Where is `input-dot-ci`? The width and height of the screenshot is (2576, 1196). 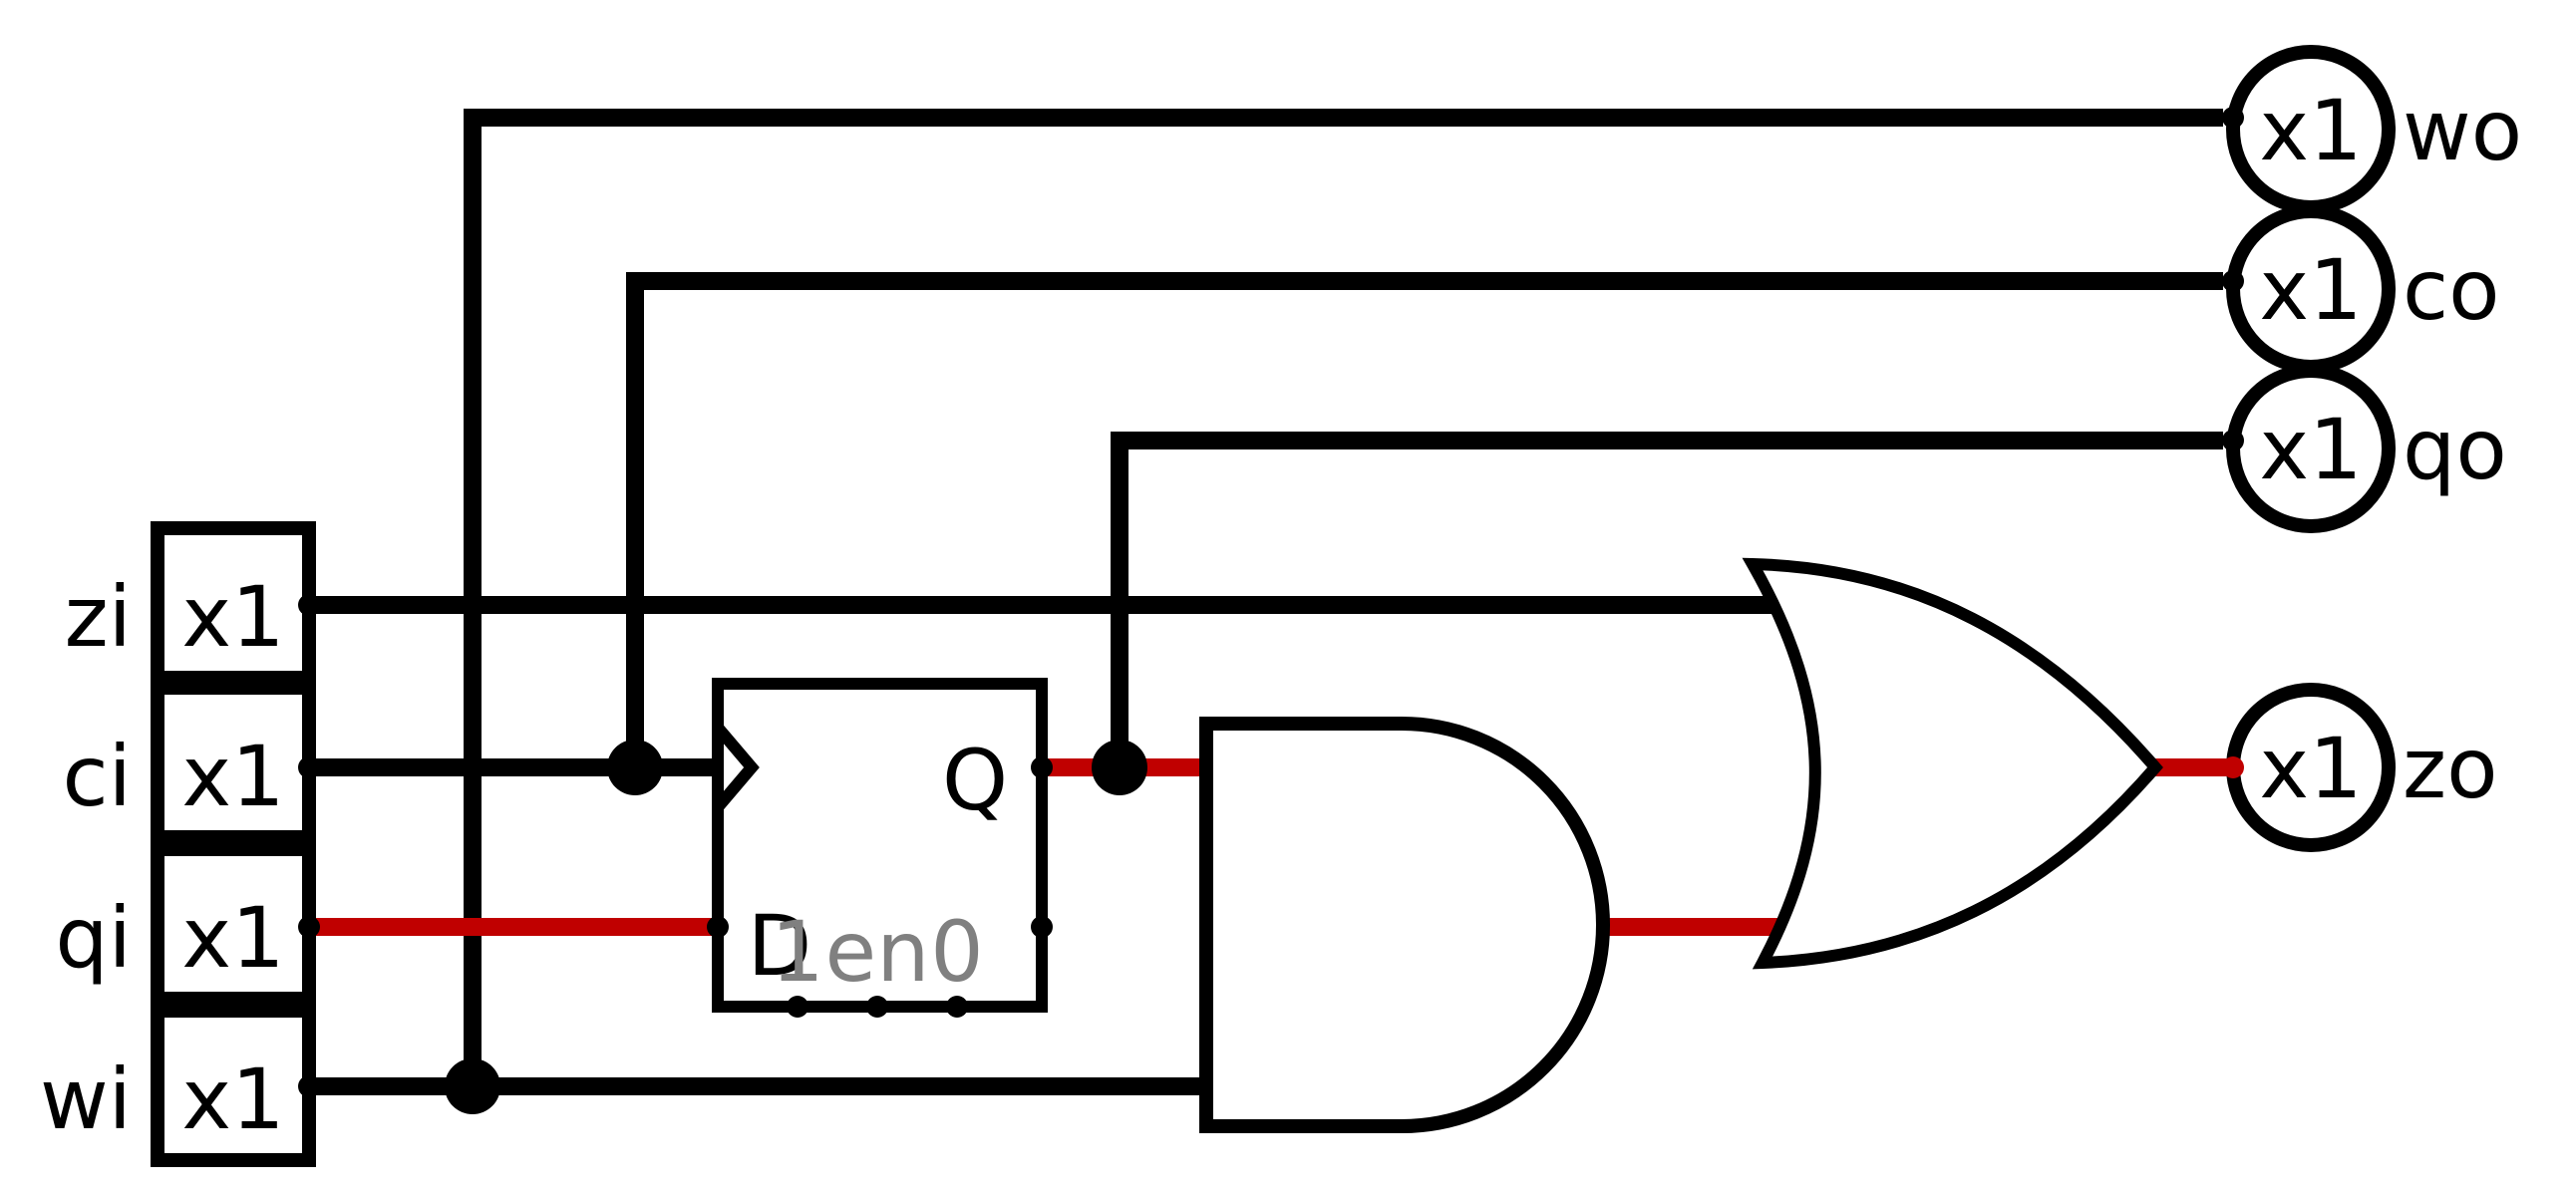 input-dot-ci is located at coordinates (309, 767).